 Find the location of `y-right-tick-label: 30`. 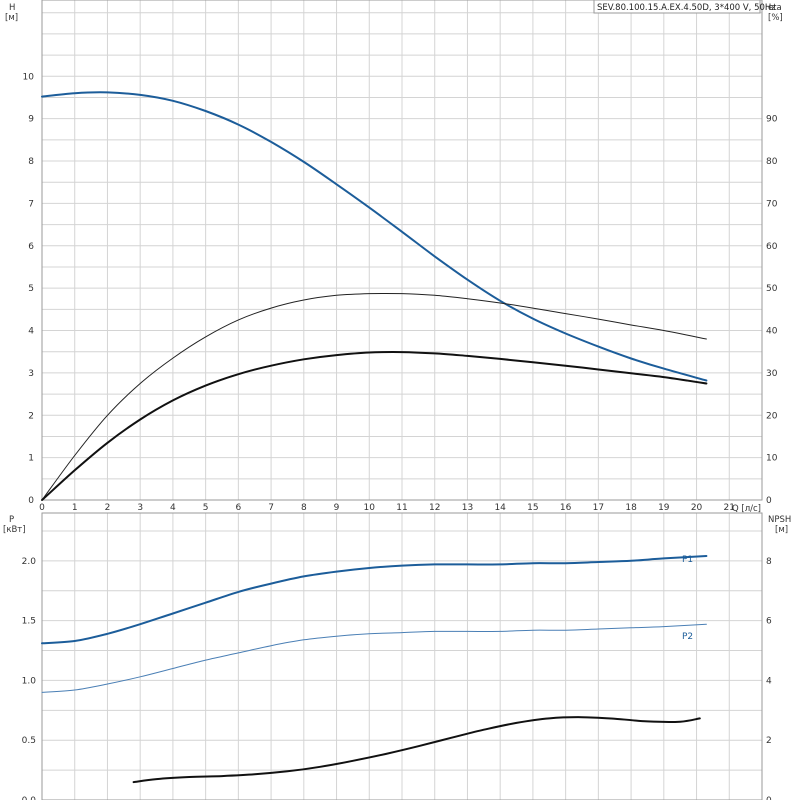

y-right-tick-label: 30 is located at coordinates (772, 374).